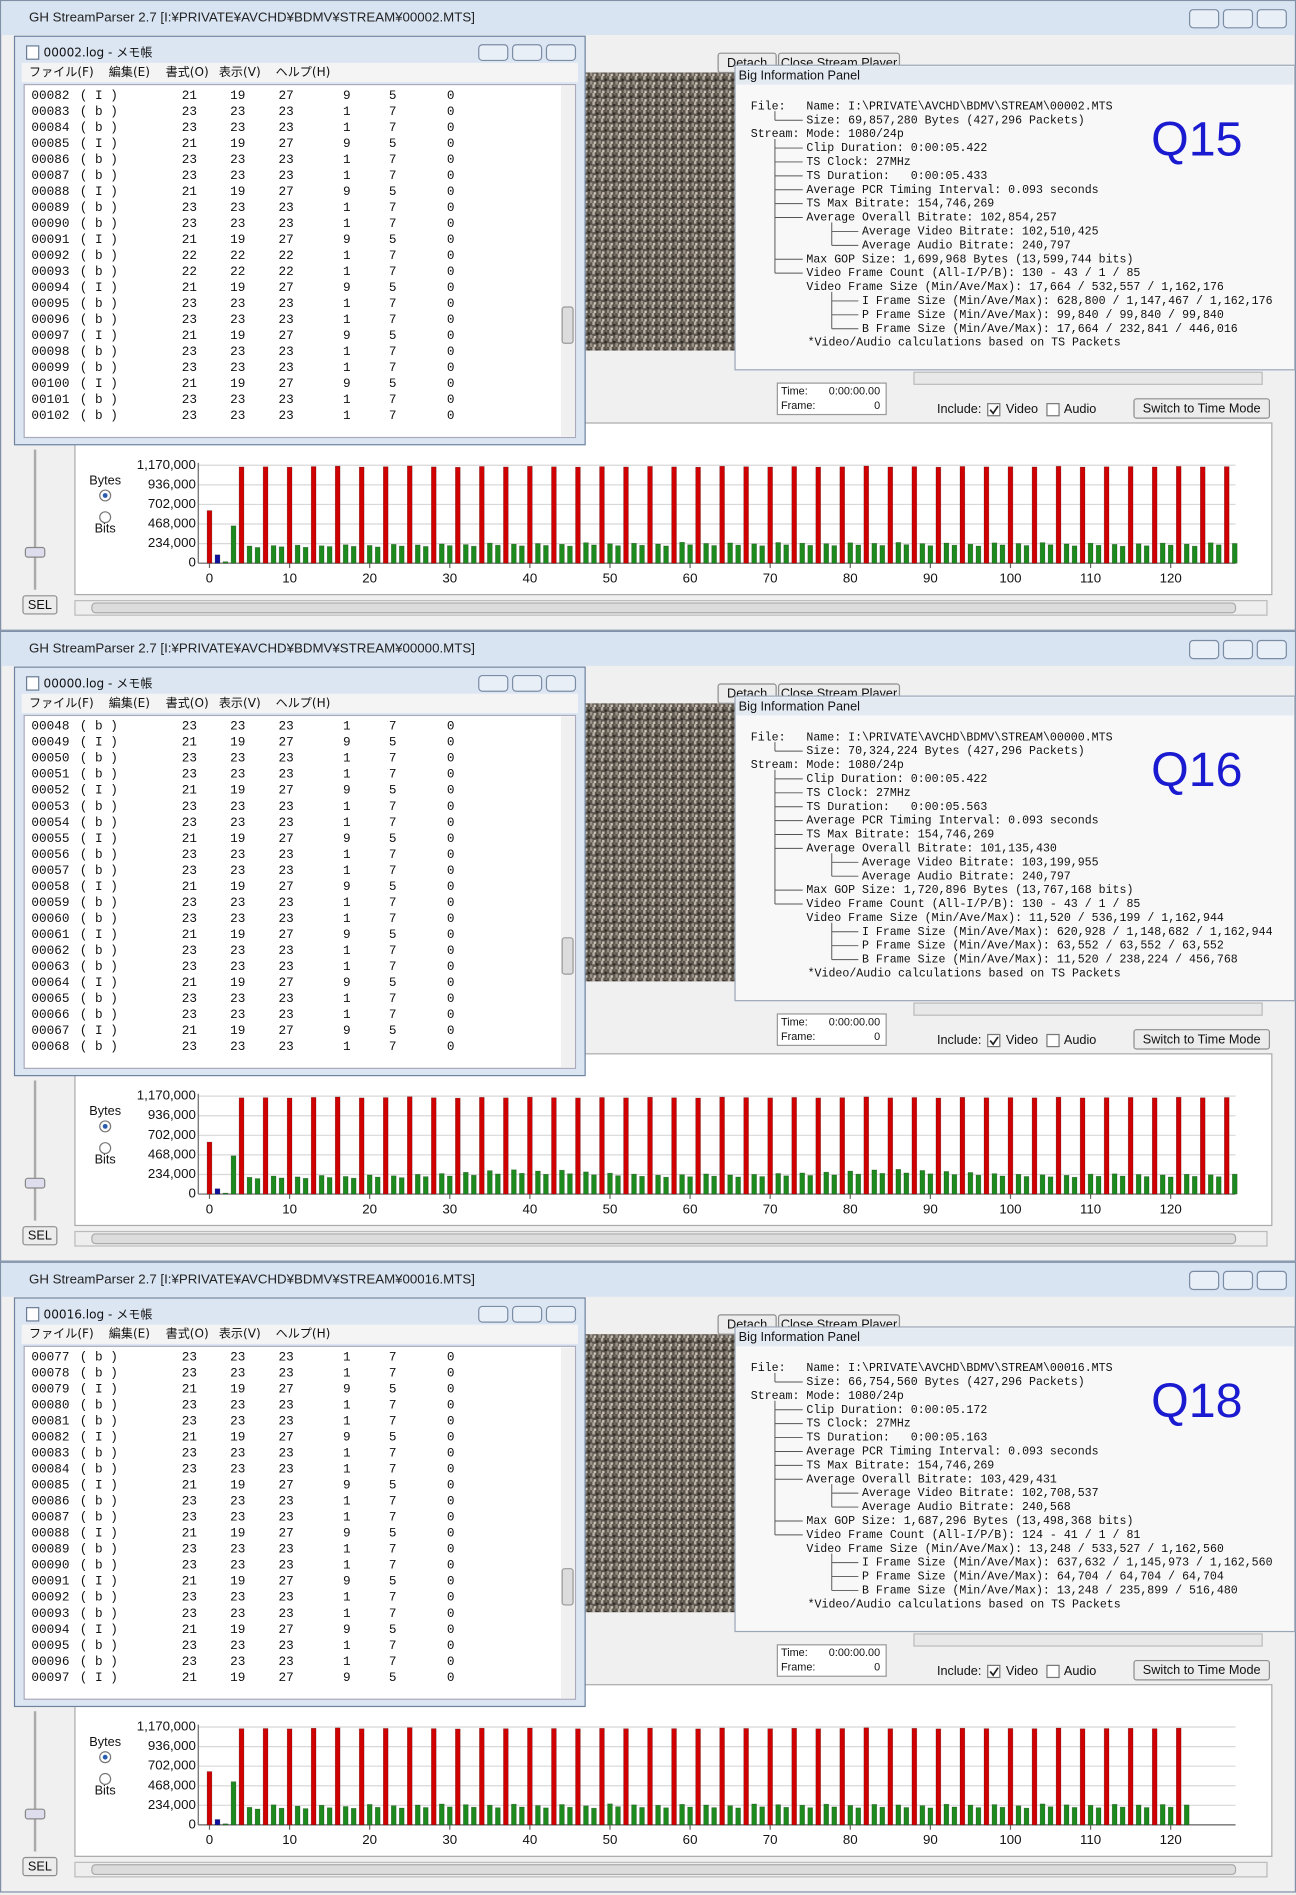 The height and width of the screenshot is (1895, 1296). What do you see at coordinates (393, 223) in the screenshot?
I see `log-cell: 7` at bounding box center [393, 223].